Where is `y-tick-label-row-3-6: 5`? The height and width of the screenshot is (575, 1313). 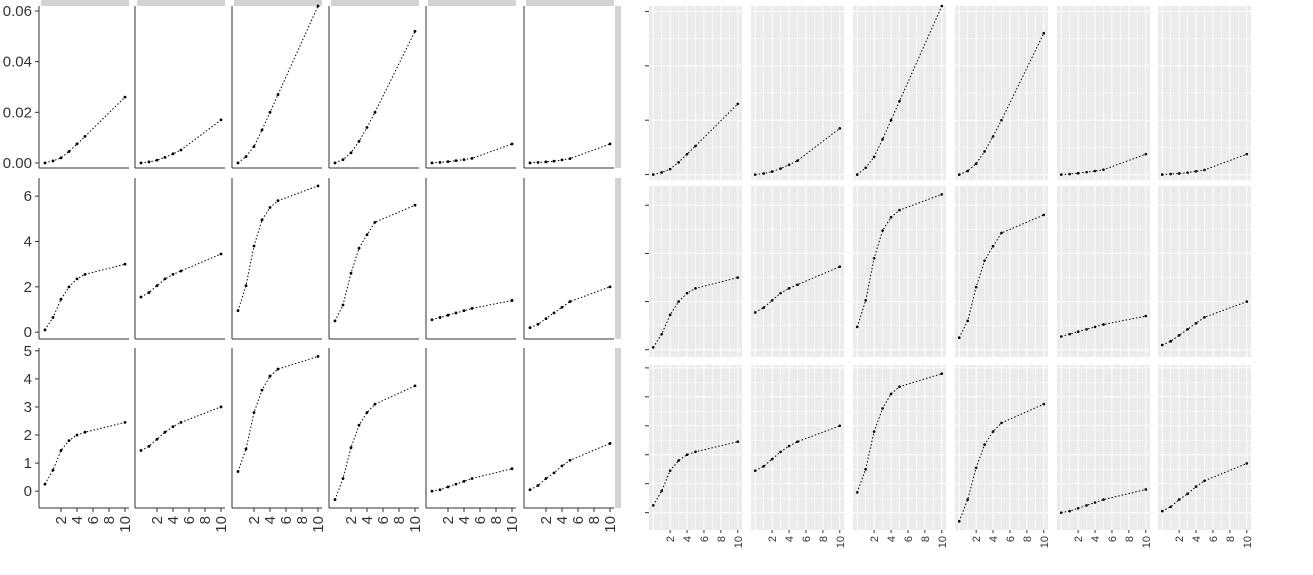 y-tick-label-row-3-6: 5 is located at coordinates (28, 351).